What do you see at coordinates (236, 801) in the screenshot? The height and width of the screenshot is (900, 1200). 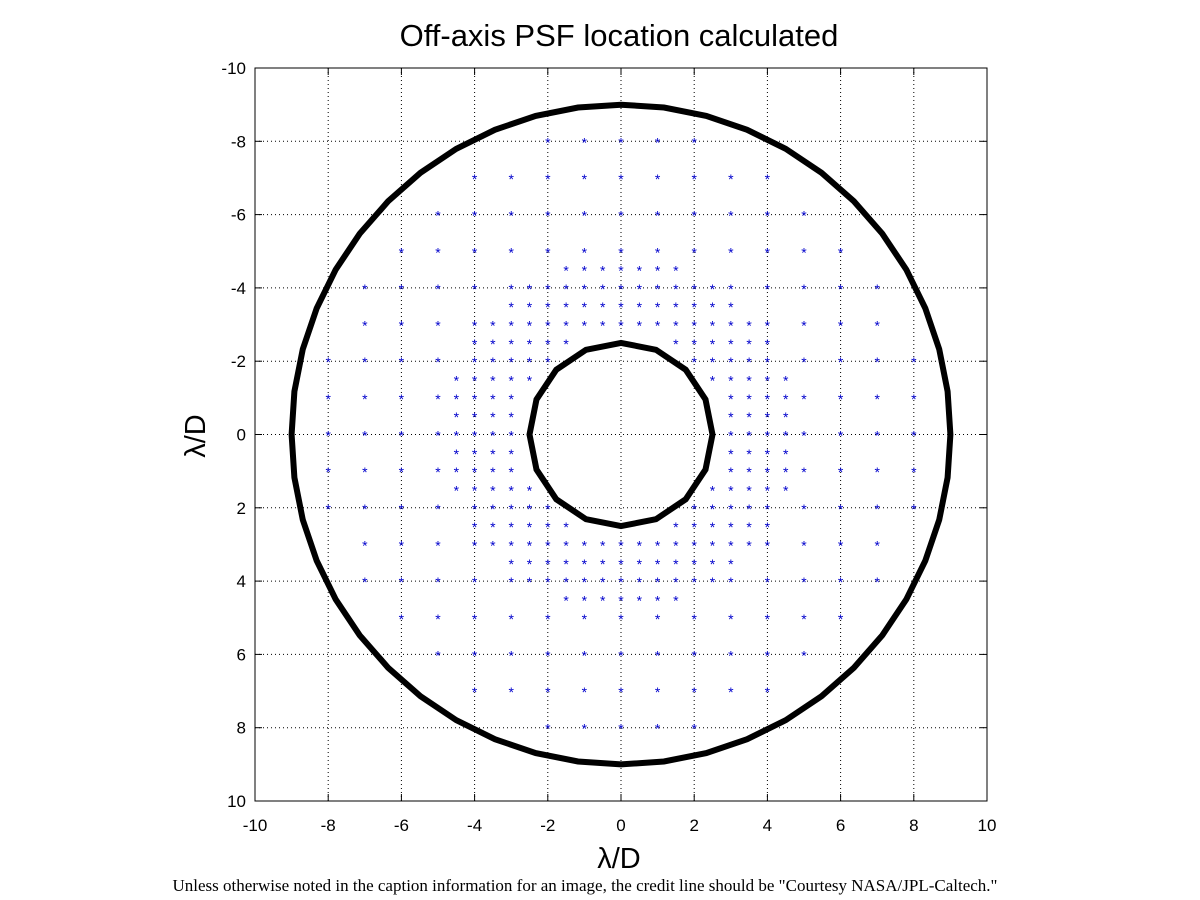 I see `y-tick-label: 10` at bounding box center [236, 801].